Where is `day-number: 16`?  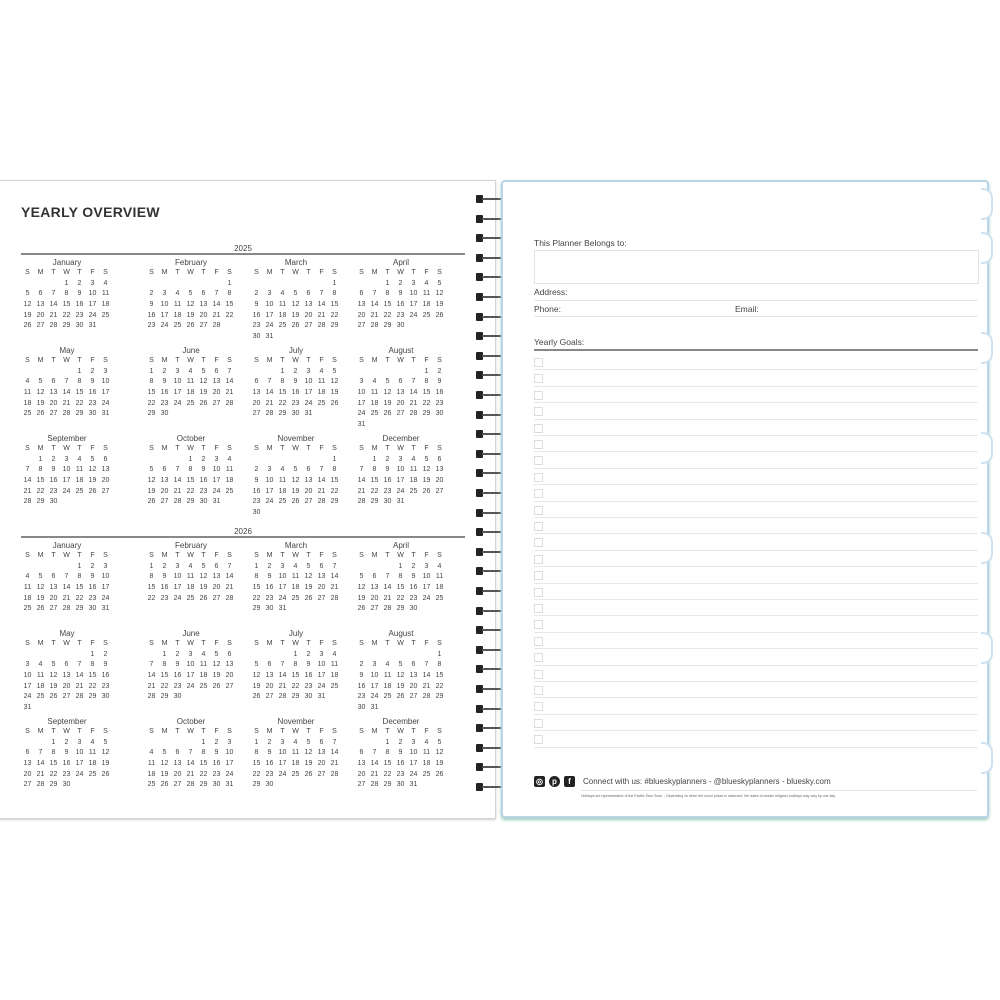
day-number: 16 is located at coordinates (413, 588).